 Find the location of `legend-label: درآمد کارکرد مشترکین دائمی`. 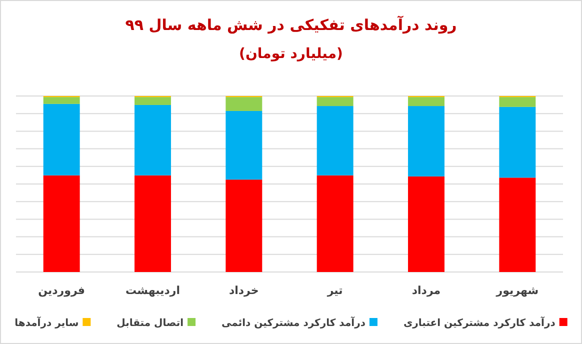

legend-label: درآمد کارکرد مشترکین دائمی is located at coordinates (294, 322).